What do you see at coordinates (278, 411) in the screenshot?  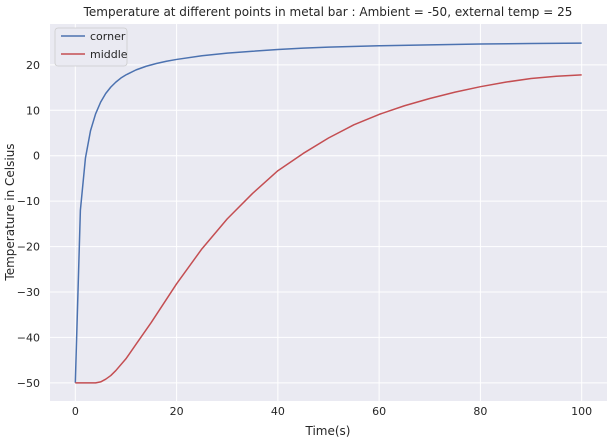 I see `x-tick-label: 40` at bounding box center [278, 411].